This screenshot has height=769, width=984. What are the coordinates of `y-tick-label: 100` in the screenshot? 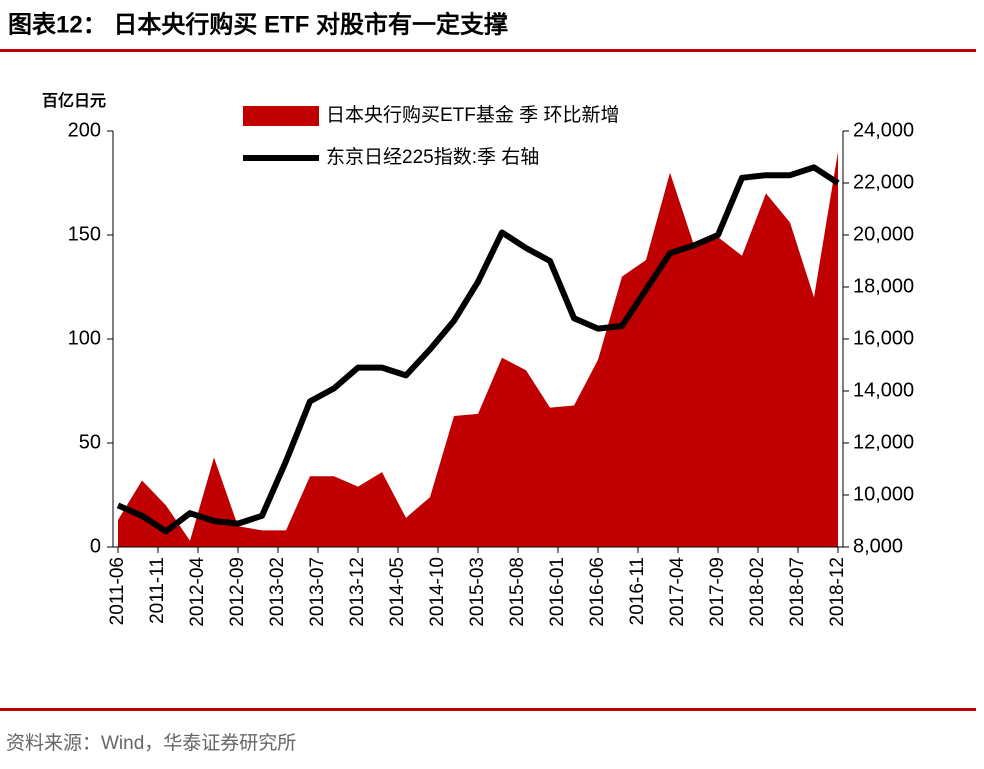 It's located at (84, 338).